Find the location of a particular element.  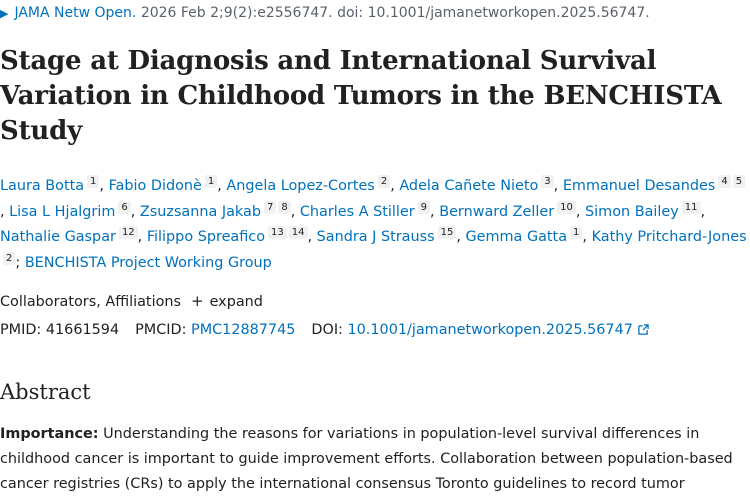

author-item: Emmanuel Desandes 4 5 is located at coordinates (654, 184).